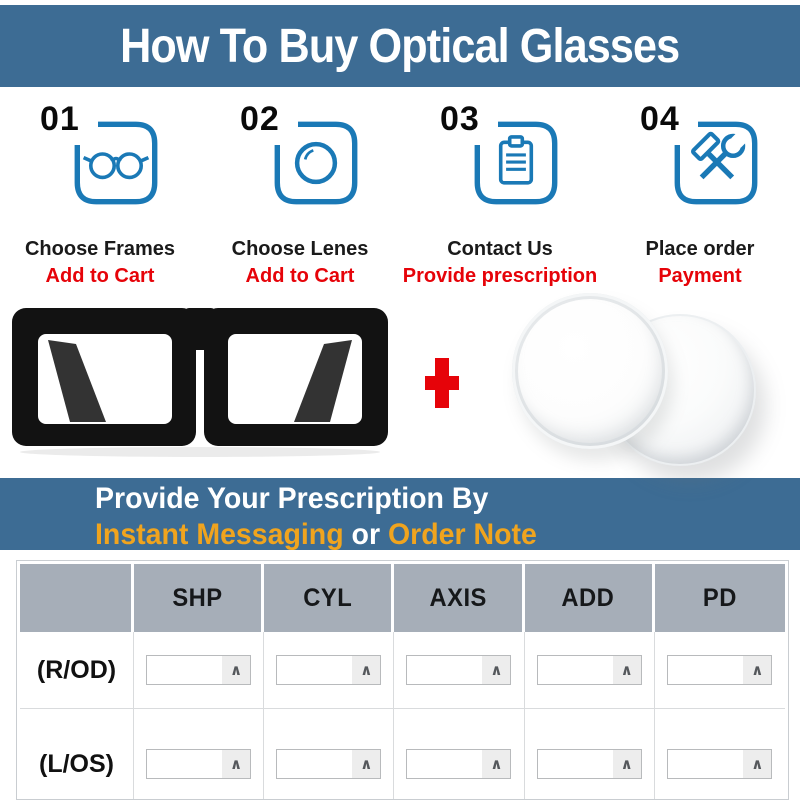 The height and width of the screenshot is (800, 800). I want to click on step-2-choose-lenses: 02 Choose Lenes Add to Cart, so click(300, 194).